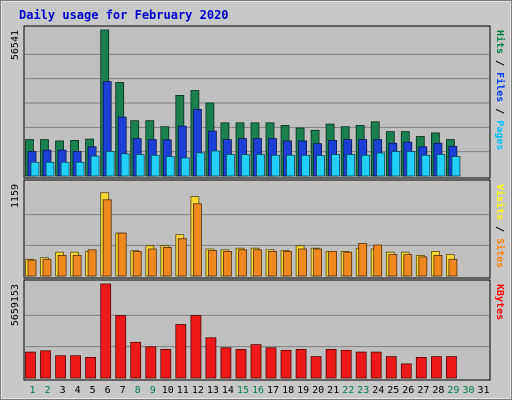 This screenshot has width=512, height=400. What do you see at coordinates (32, 390) in the screenshot?
I see `x-tick-label-1: 1` at bounding box center [32, 390].